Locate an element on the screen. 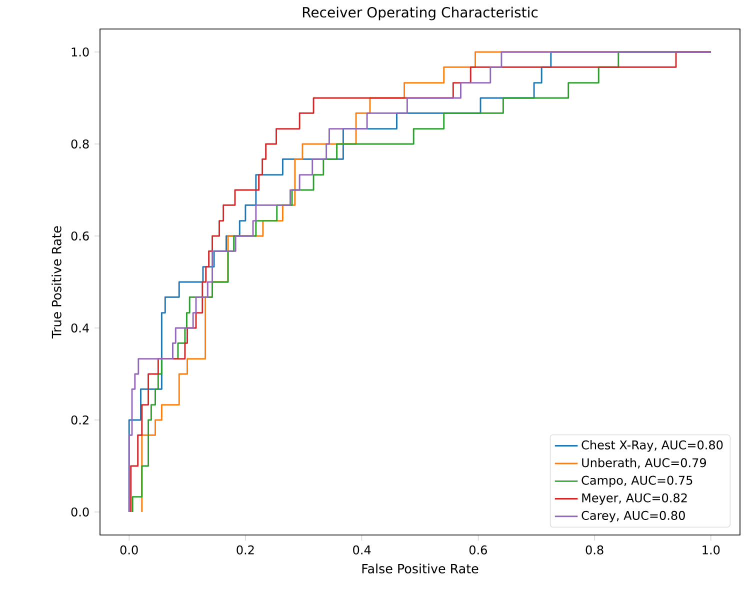 Image resolution: width=751 pixels, height=591 pixels. y-tick-label: 0.8 is located at coordinates (80, 144).